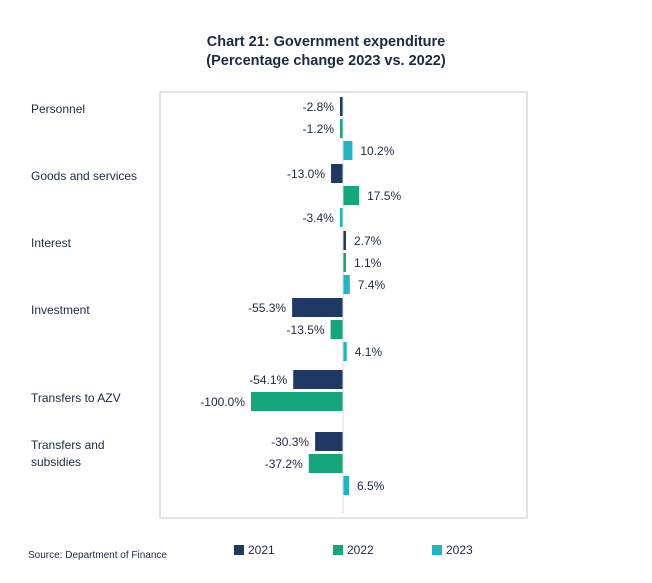 This screenshot has width=652, height=583. I want to click on data-label: -37.2%, so click(284, 464).